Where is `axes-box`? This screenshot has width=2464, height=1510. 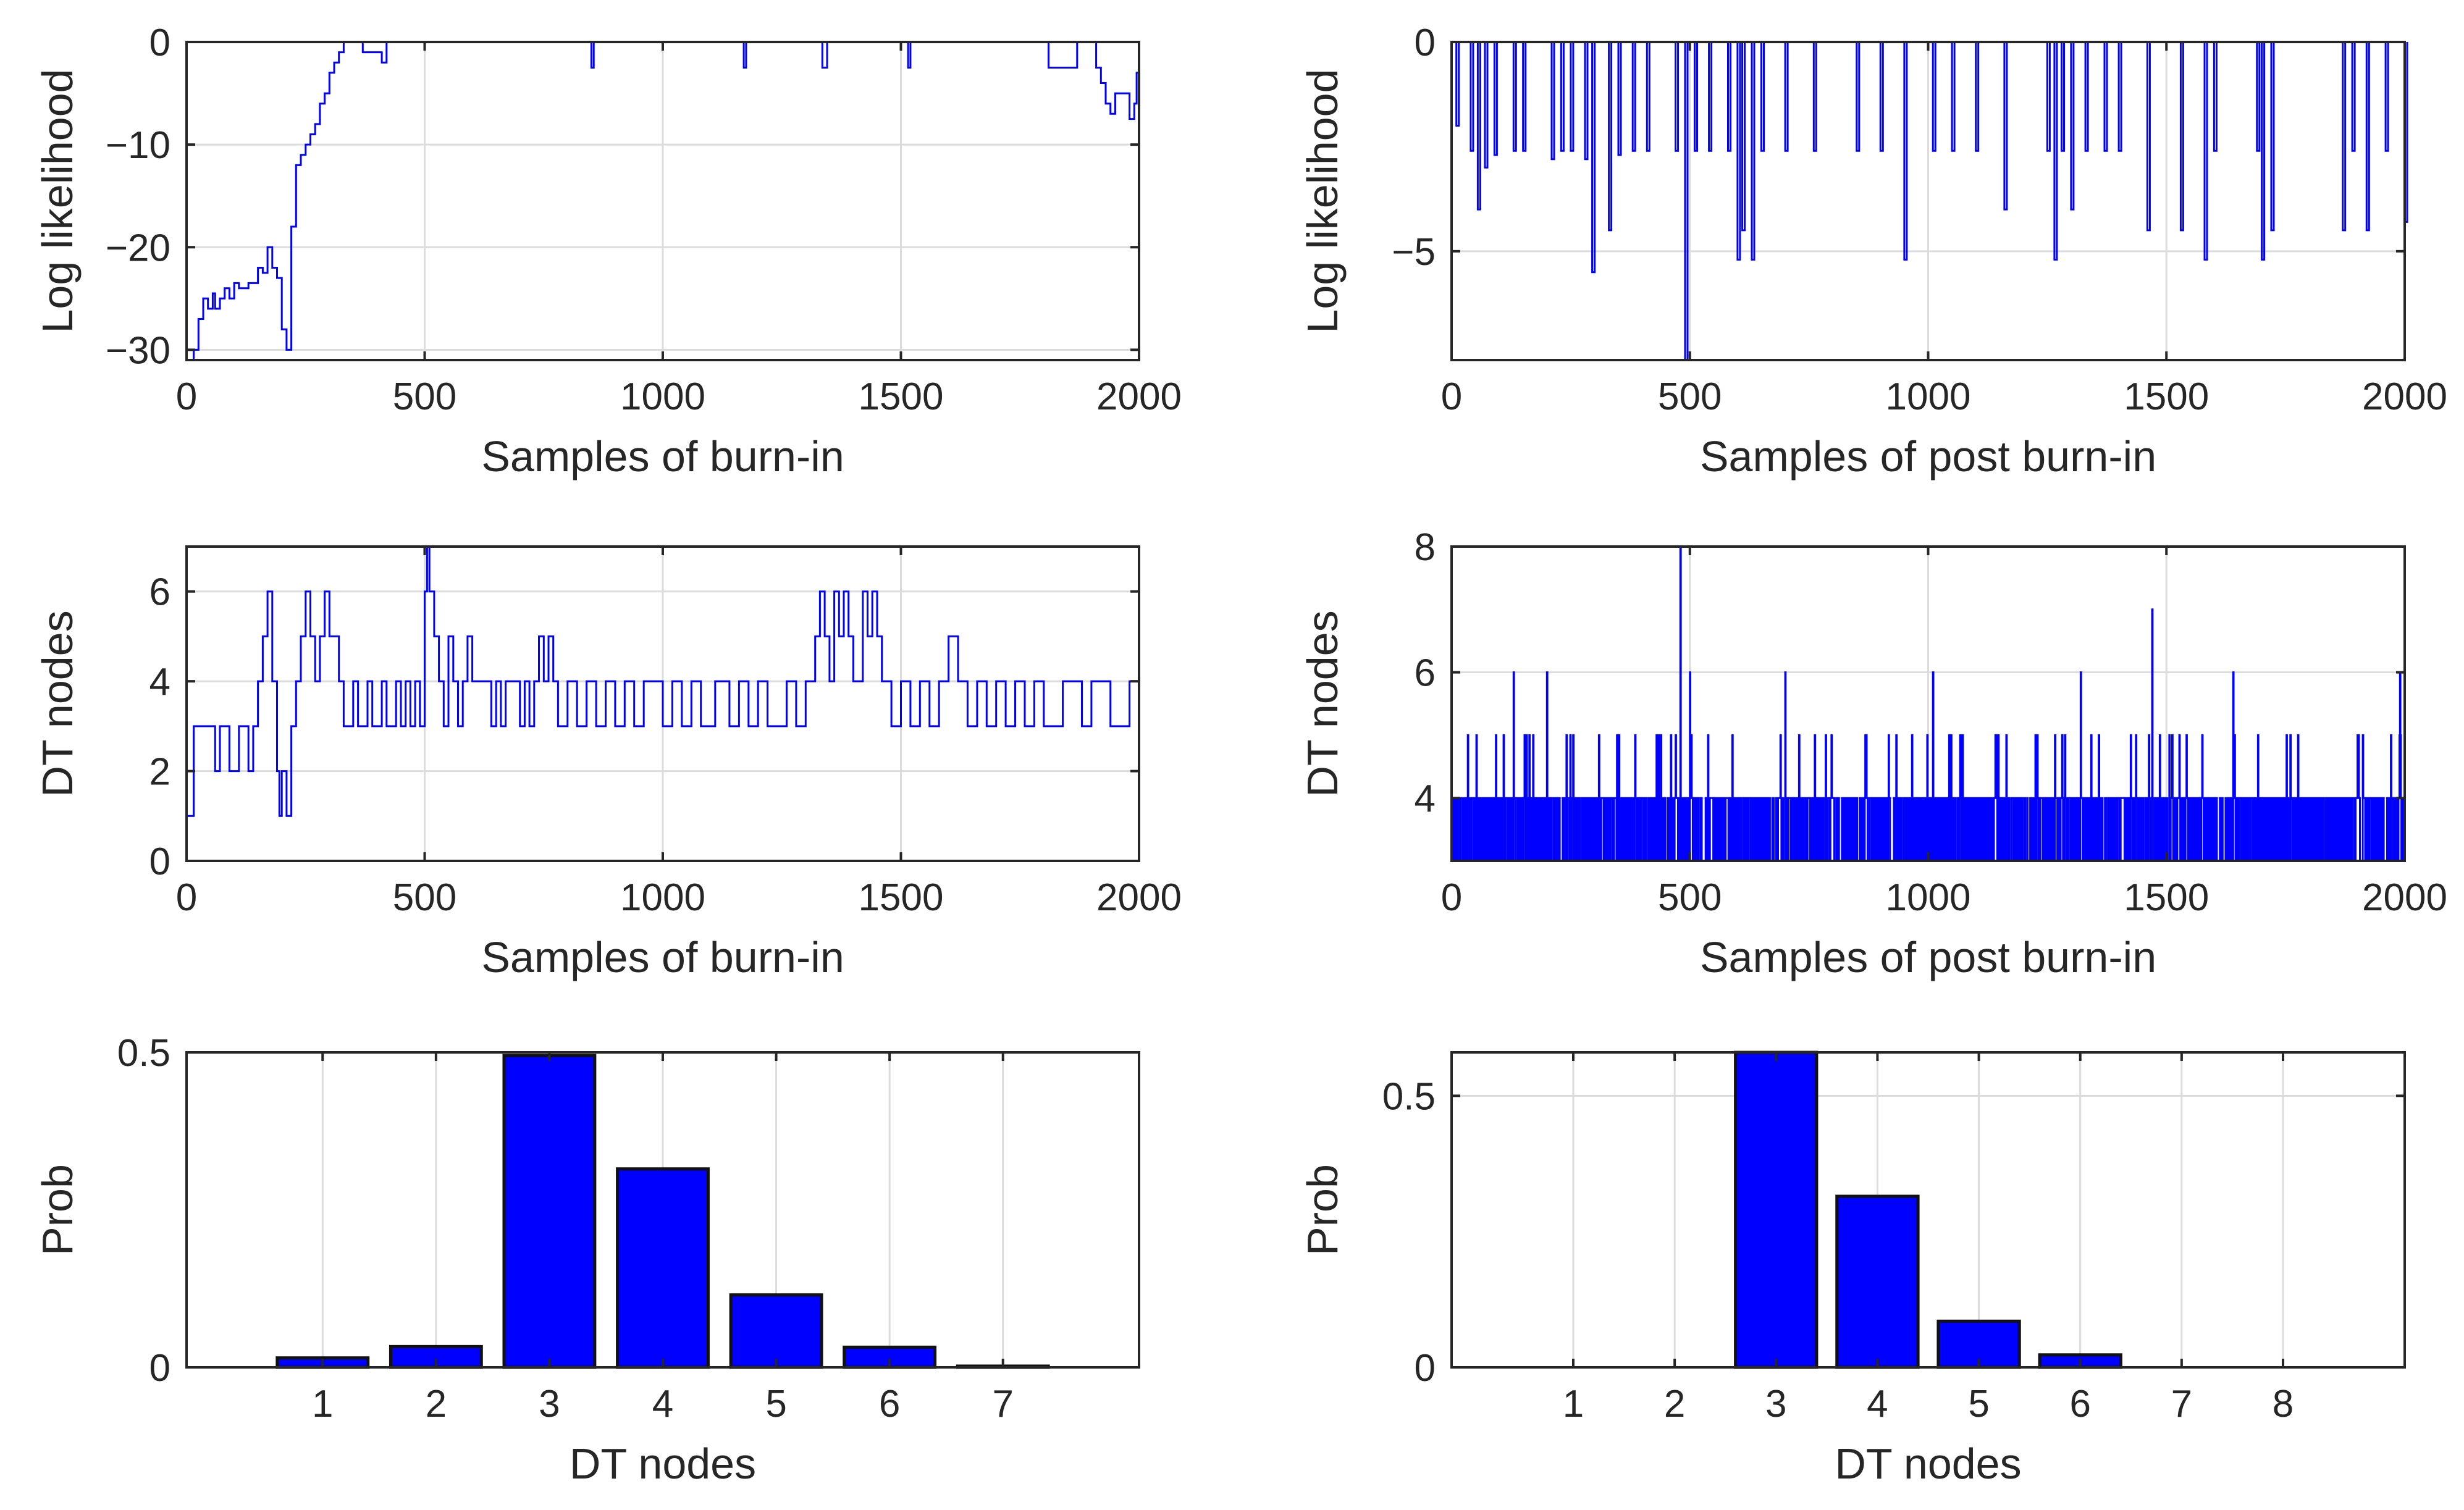
axes-box is located at coordinates (1928, 1210).